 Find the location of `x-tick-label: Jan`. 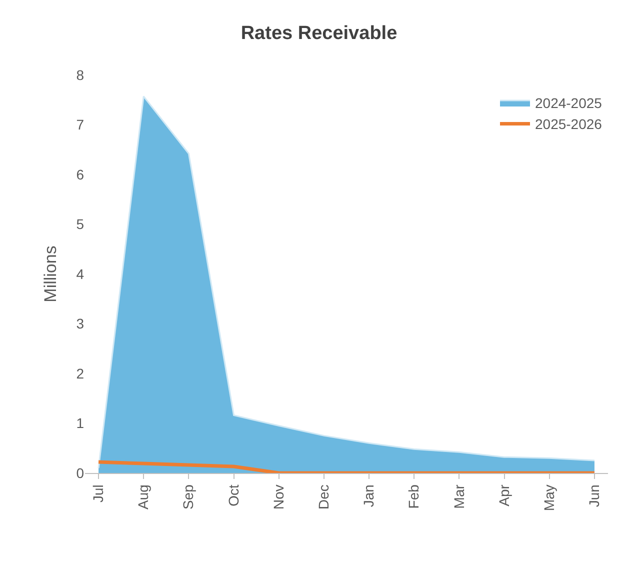

x-tick-label: Jan is located at coordinates (368, 496).